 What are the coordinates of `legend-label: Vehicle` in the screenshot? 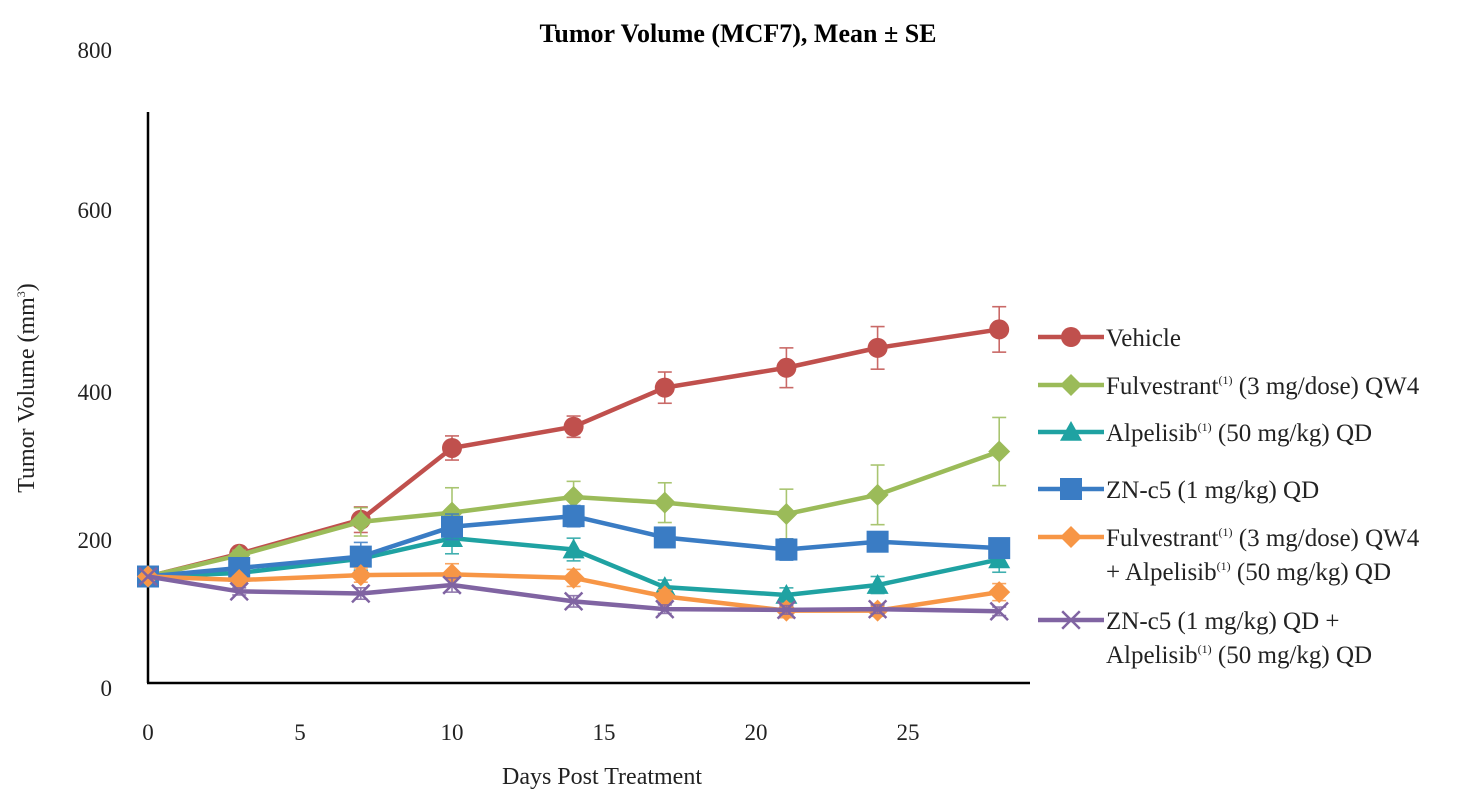 It's located at (1143, 338).